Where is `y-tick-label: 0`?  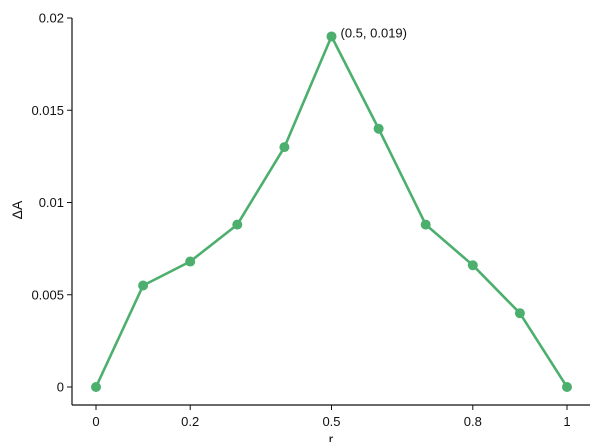
y-tick-label: 0 is located at coordinates (60, 387).